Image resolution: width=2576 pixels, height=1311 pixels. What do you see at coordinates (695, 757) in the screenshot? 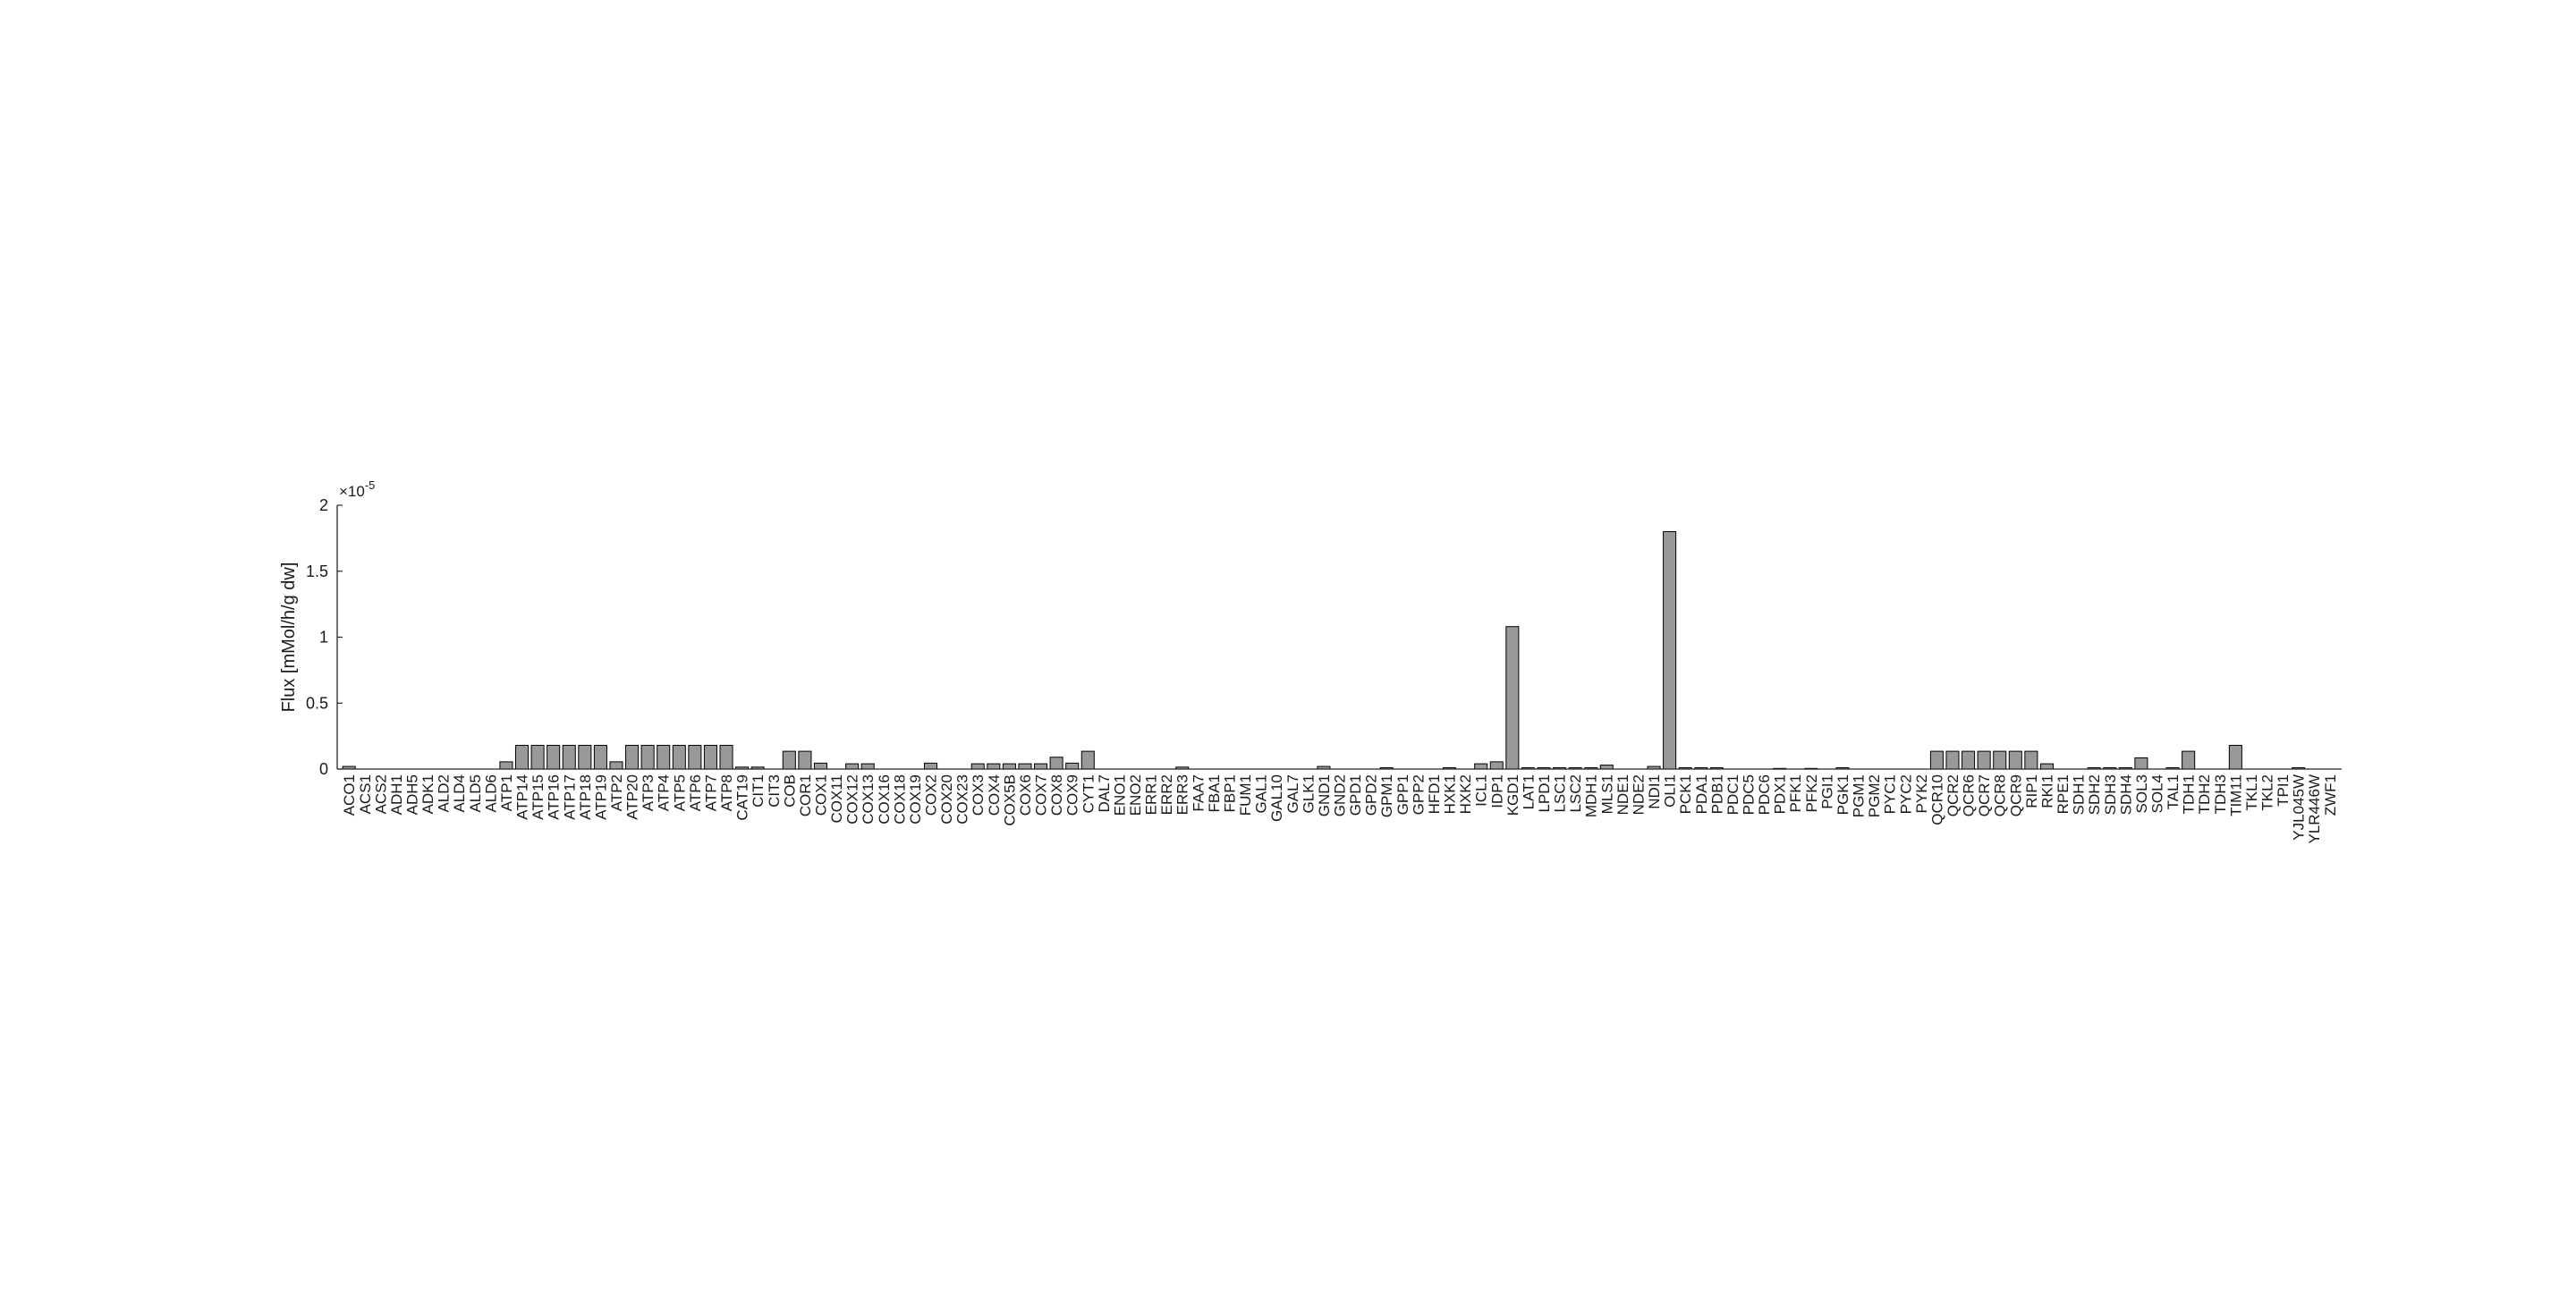
I see `bar-atp6` at bounding box center [695, 757].